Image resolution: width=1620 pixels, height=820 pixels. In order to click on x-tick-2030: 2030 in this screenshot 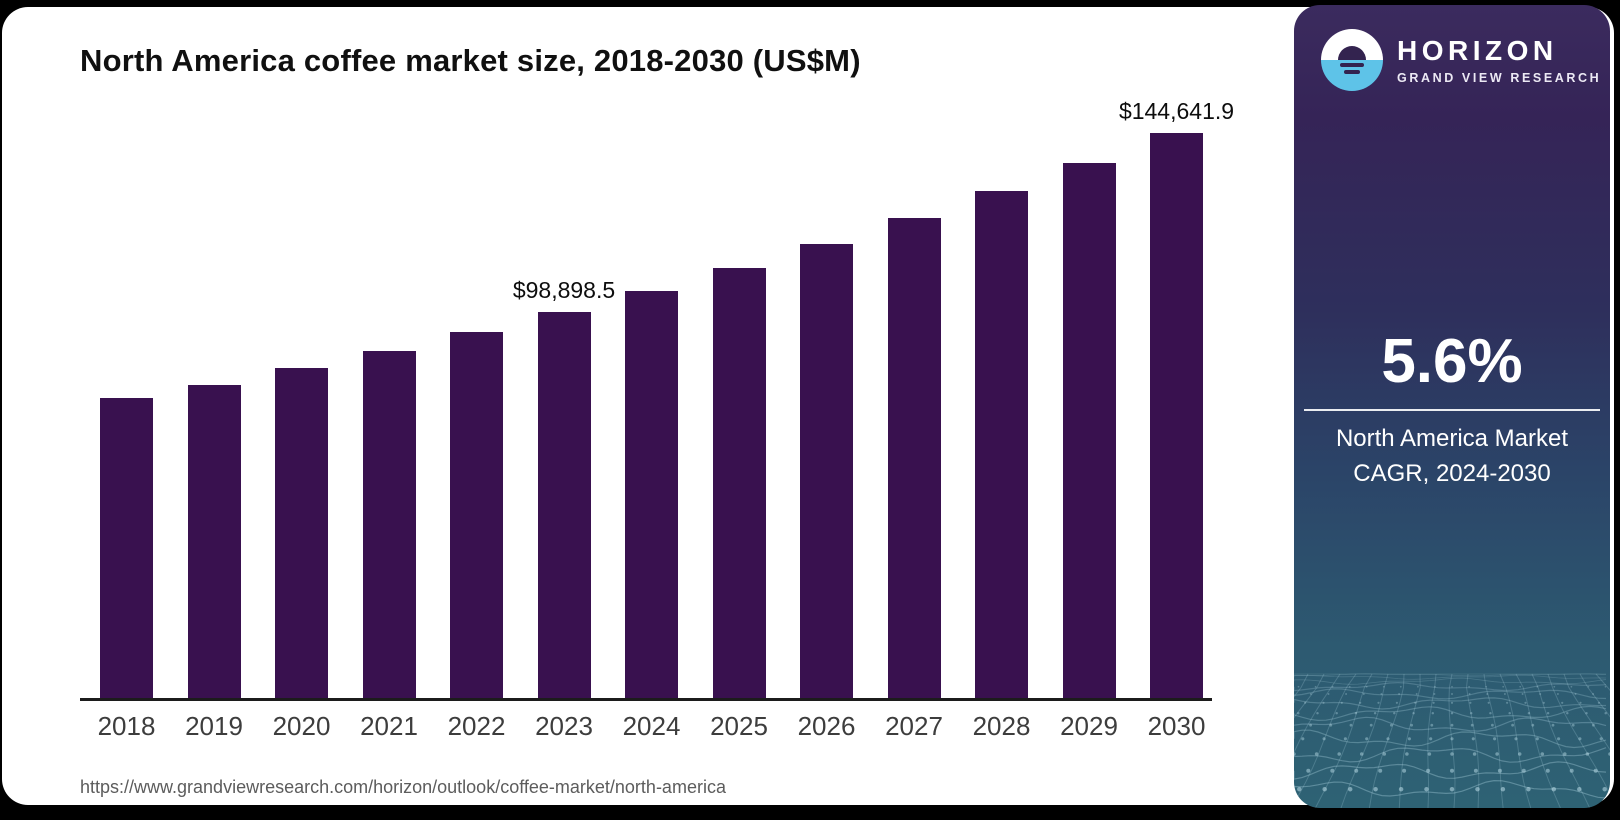, I will do `click(1176, 726)`.